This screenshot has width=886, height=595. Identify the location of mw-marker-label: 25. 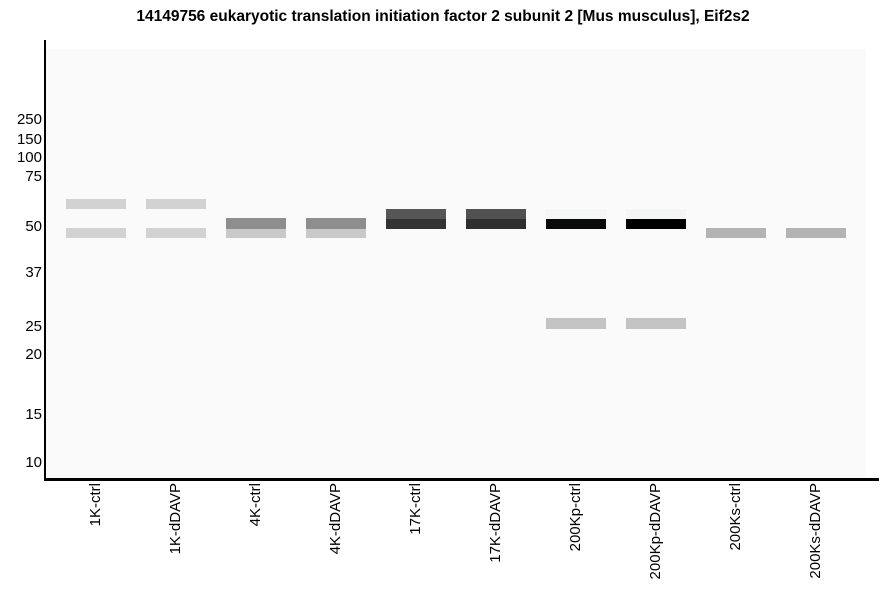
(33, 326).